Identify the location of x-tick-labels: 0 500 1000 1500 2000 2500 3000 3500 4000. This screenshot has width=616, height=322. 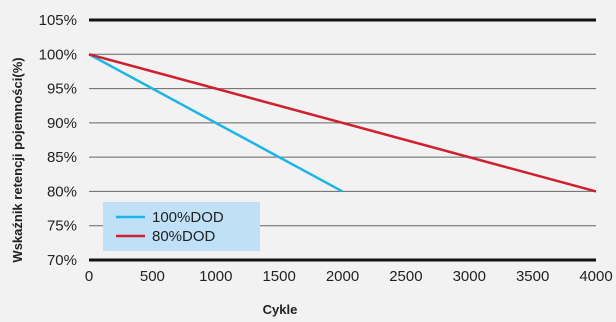
(349, 276).